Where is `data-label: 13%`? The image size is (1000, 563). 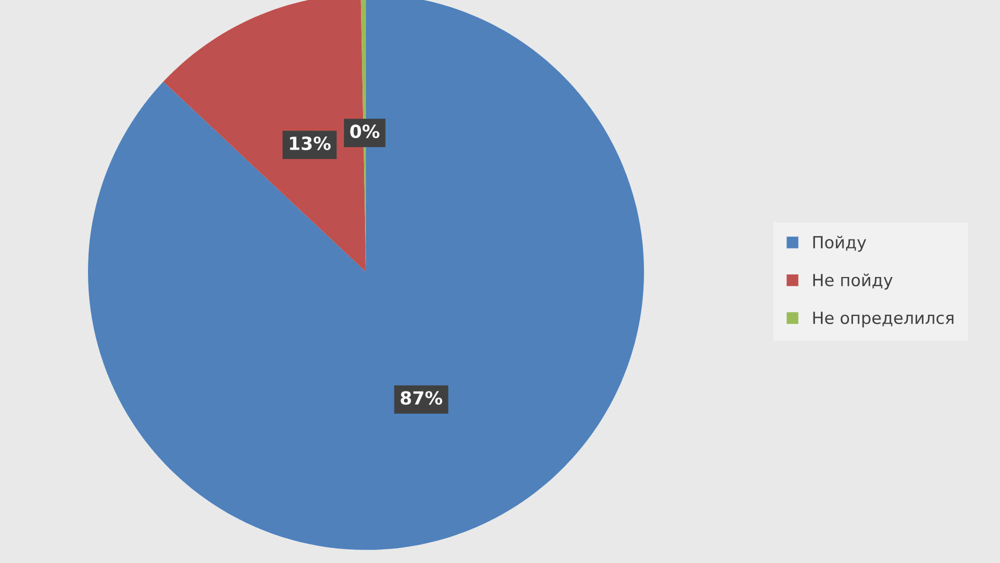 data-label: 13% is located at coordinates (310, 143).